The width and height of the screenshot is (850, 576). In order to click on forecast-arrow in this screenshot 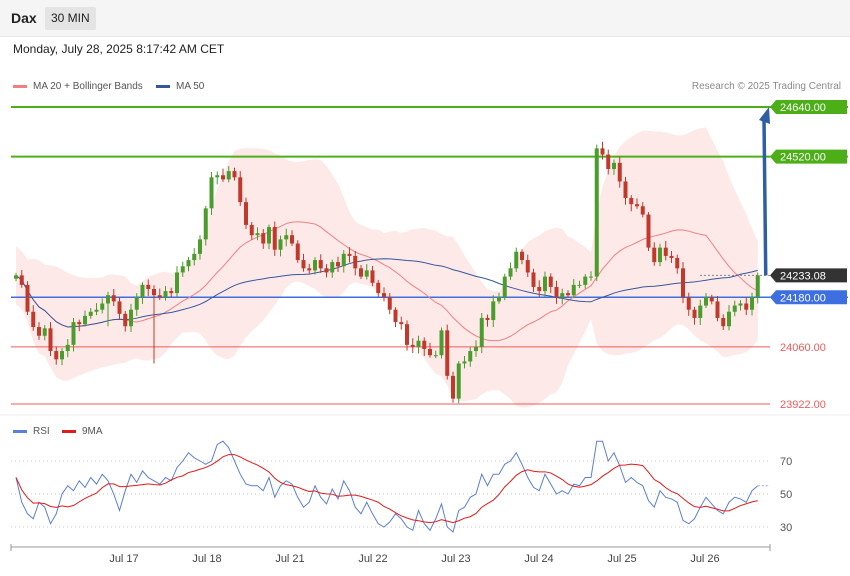, I will do `click(765, 196)`.